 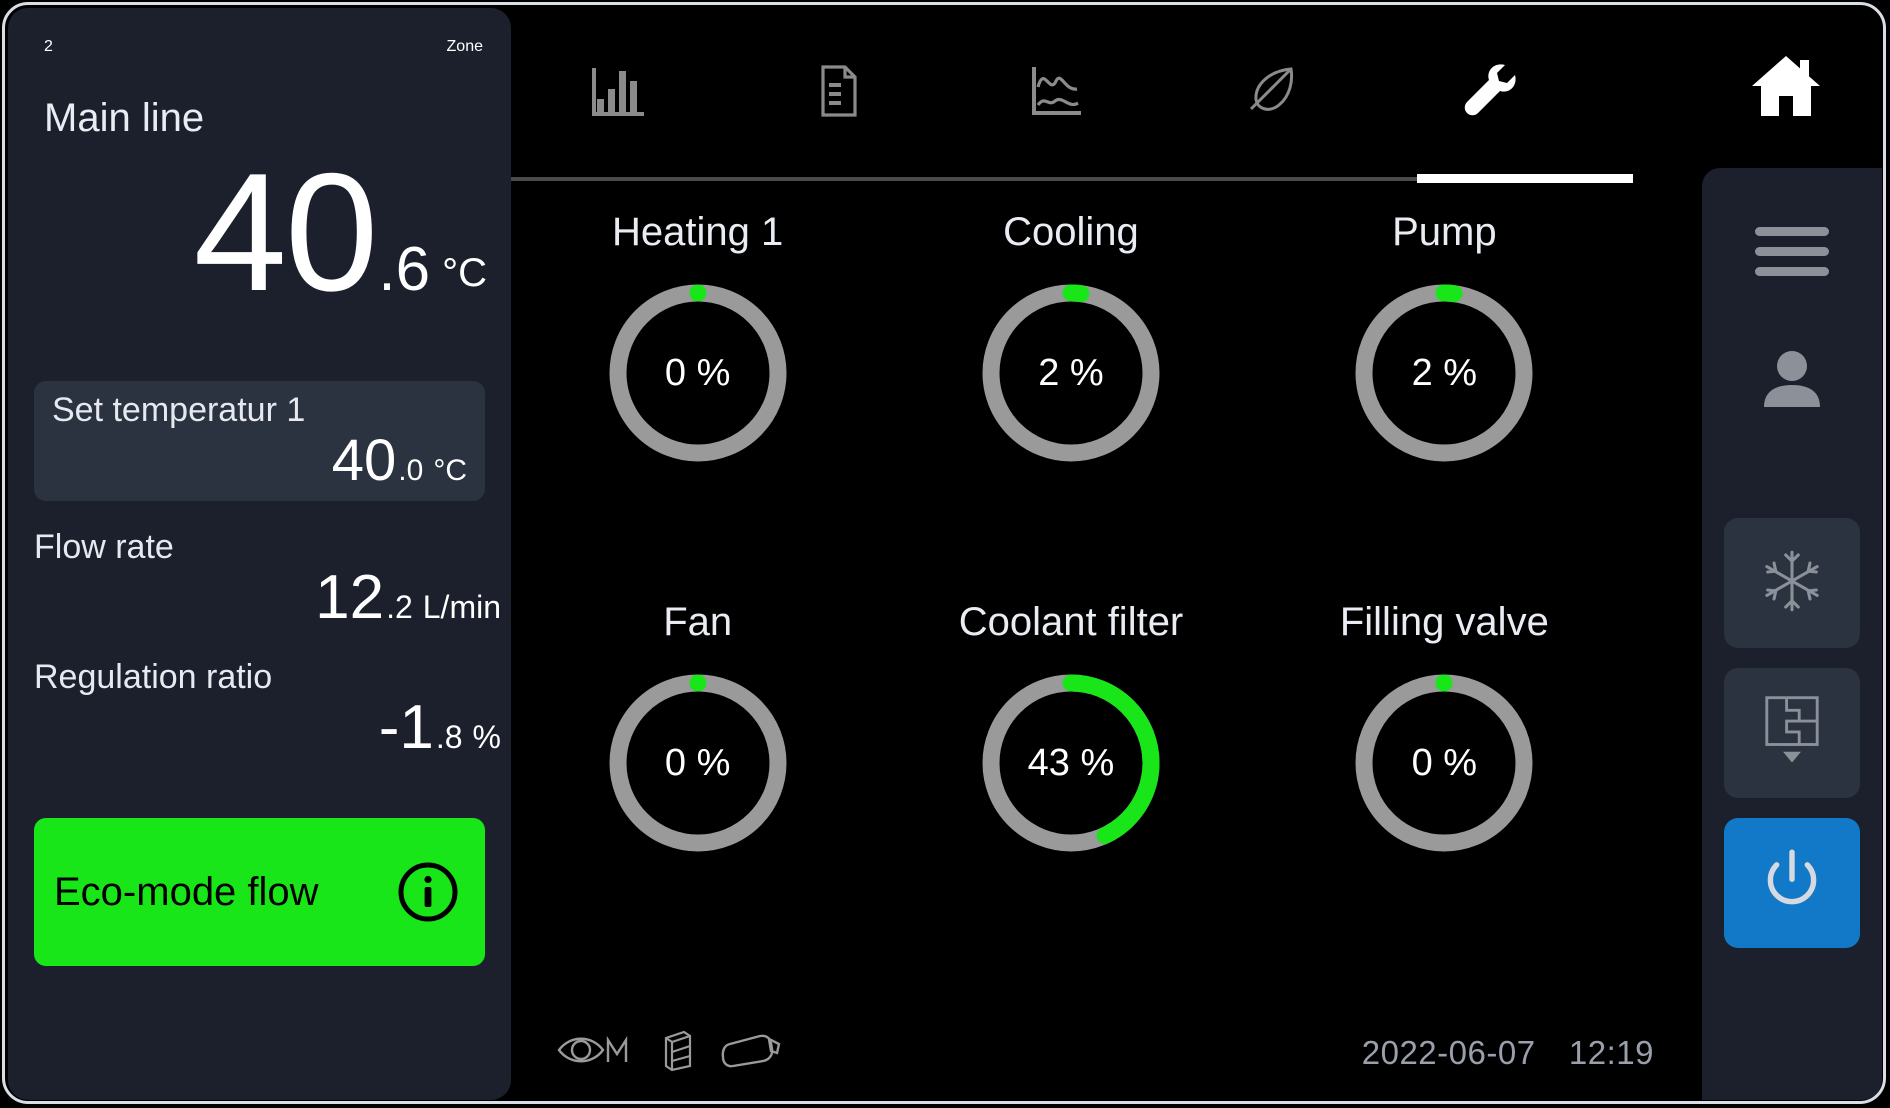 I want to click on gauge-pump: Pump 2 %, so click(x=1444, y=393).